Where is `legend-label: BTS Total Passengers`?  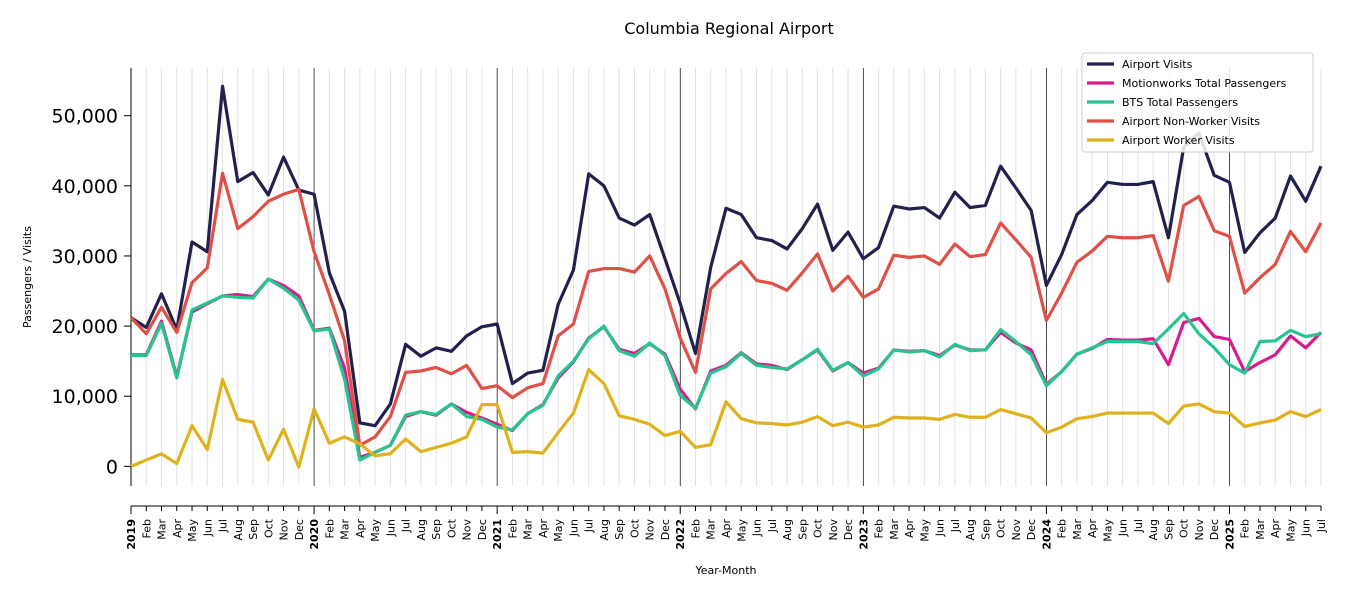
legend-label: BTS Total Passengers is located at coordinates (1180, 102).